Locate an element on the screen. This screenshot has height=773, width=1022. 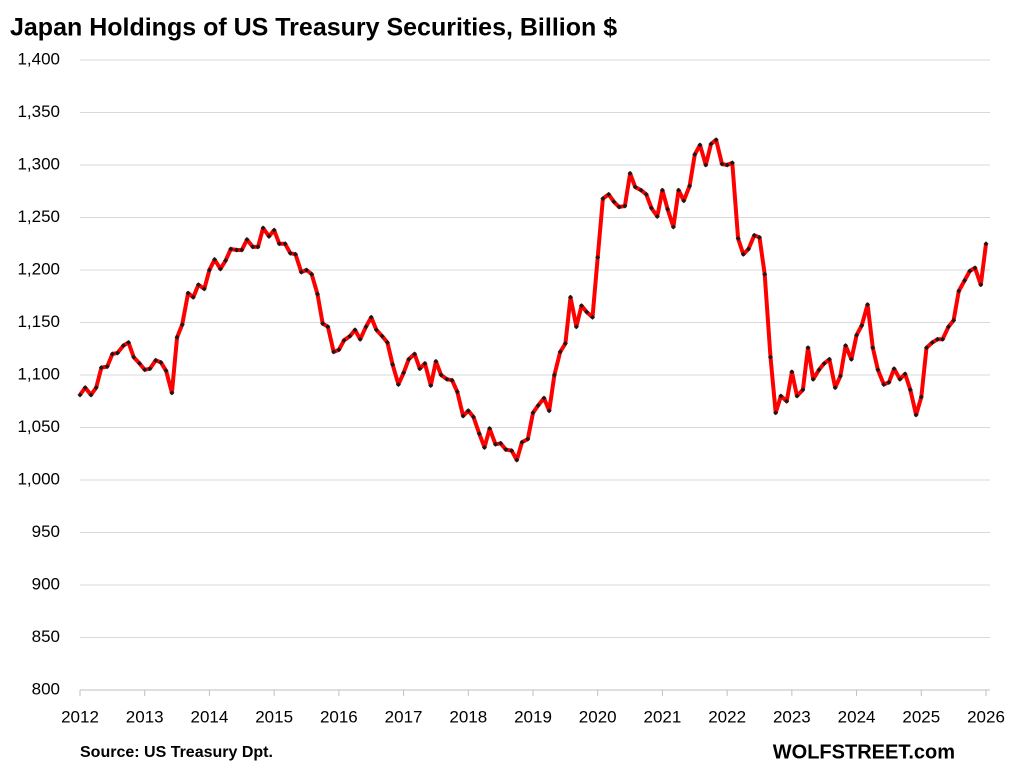
y-tick-label: 1,150 is located at coordinates (38, 321).